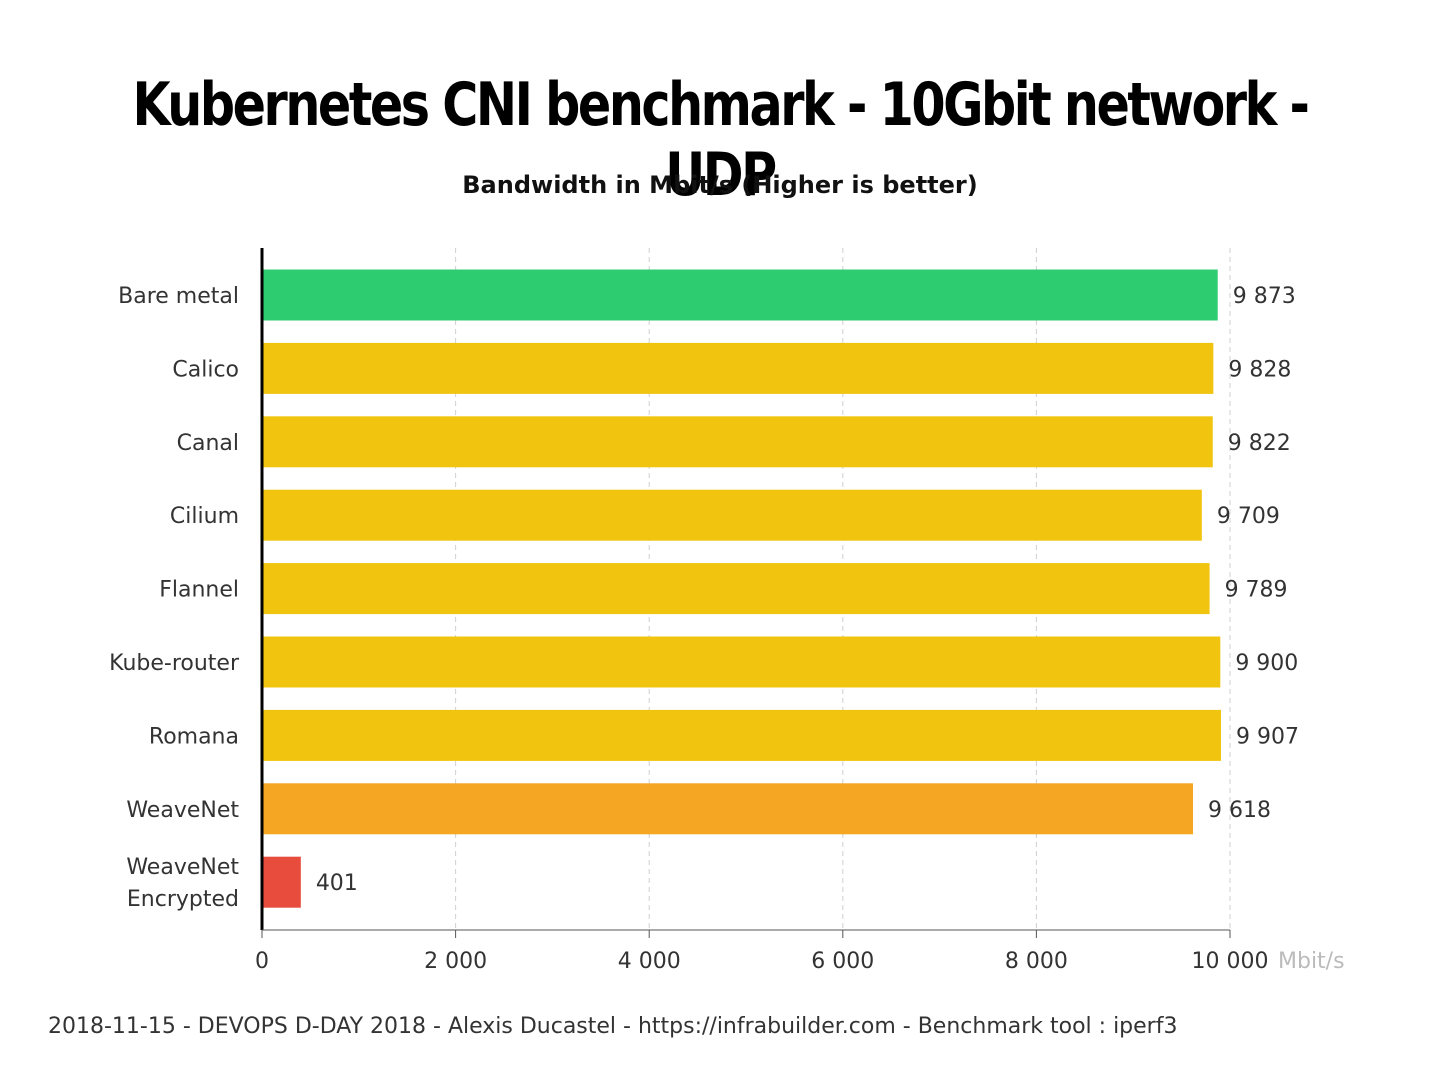 The image size is (1440, 1080). I want to click on x-tick-label: 8 000, so click(1036, 961).